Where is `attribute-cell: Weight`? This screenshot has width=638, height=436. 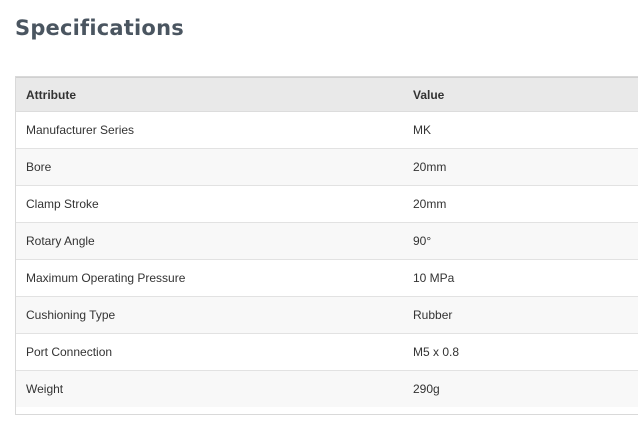 attribute-cell: Weight is located at coordinates (209, 388).